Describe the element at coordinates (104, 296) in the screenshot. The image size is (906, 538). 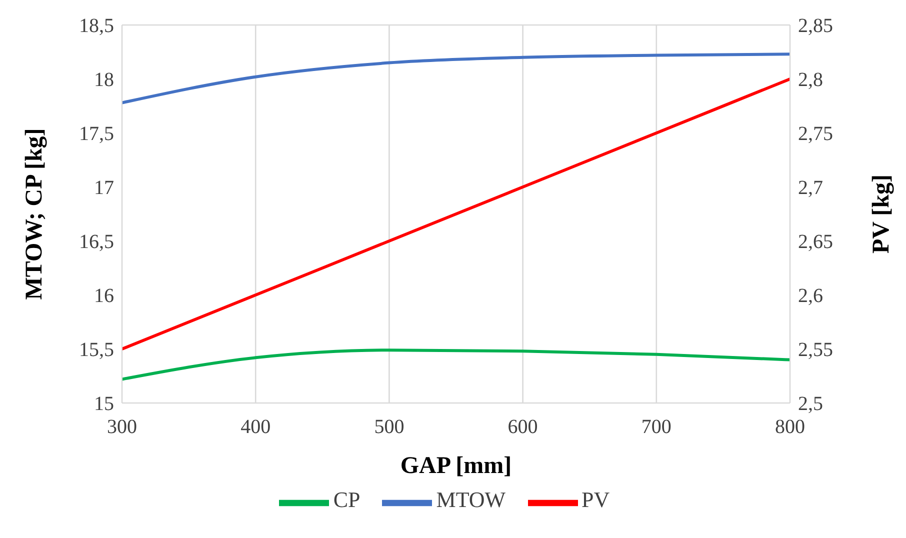
I see `y-tick-label: 16` at that location.